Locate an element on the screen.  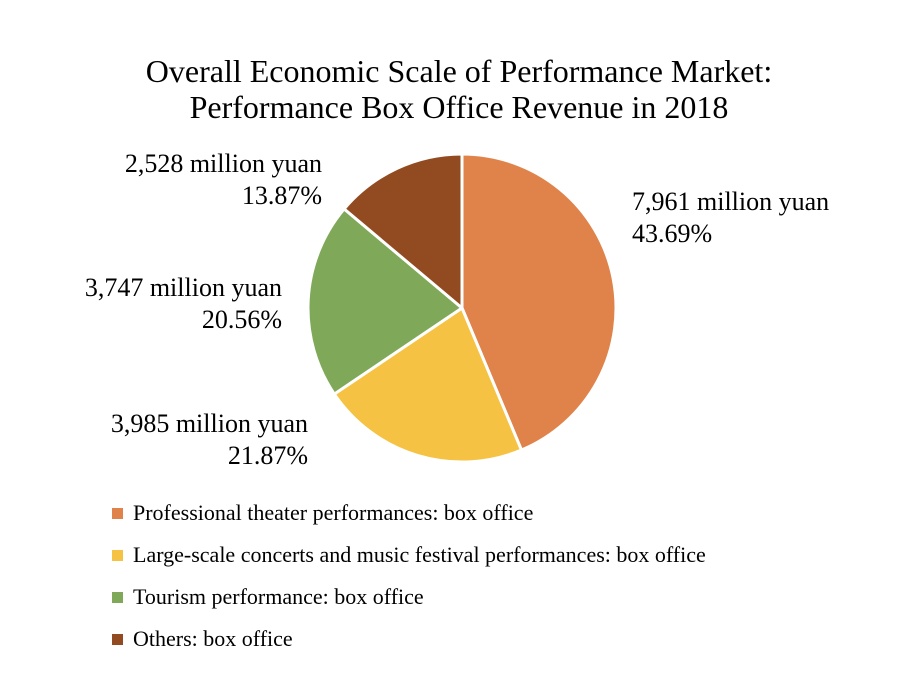
slice-value-label: 7,961 million yuan is located at coordinates (731, 201).